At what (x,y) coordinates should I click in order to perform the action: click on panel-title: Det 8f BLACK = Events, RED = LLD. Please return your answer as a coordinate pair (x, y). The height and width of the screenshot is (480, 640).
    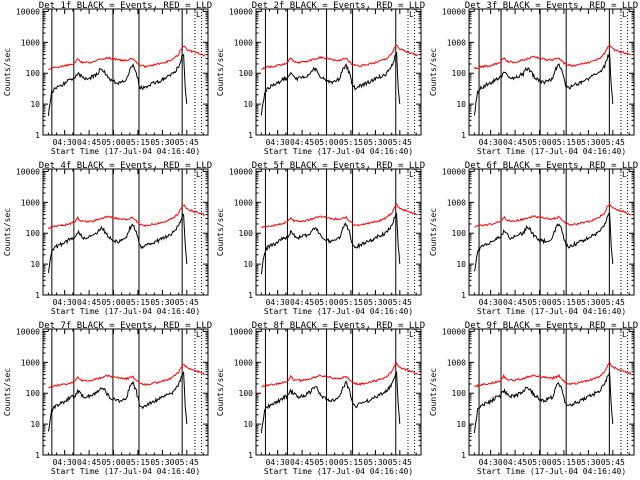
    Looking at the image, I should click on (338, 326).